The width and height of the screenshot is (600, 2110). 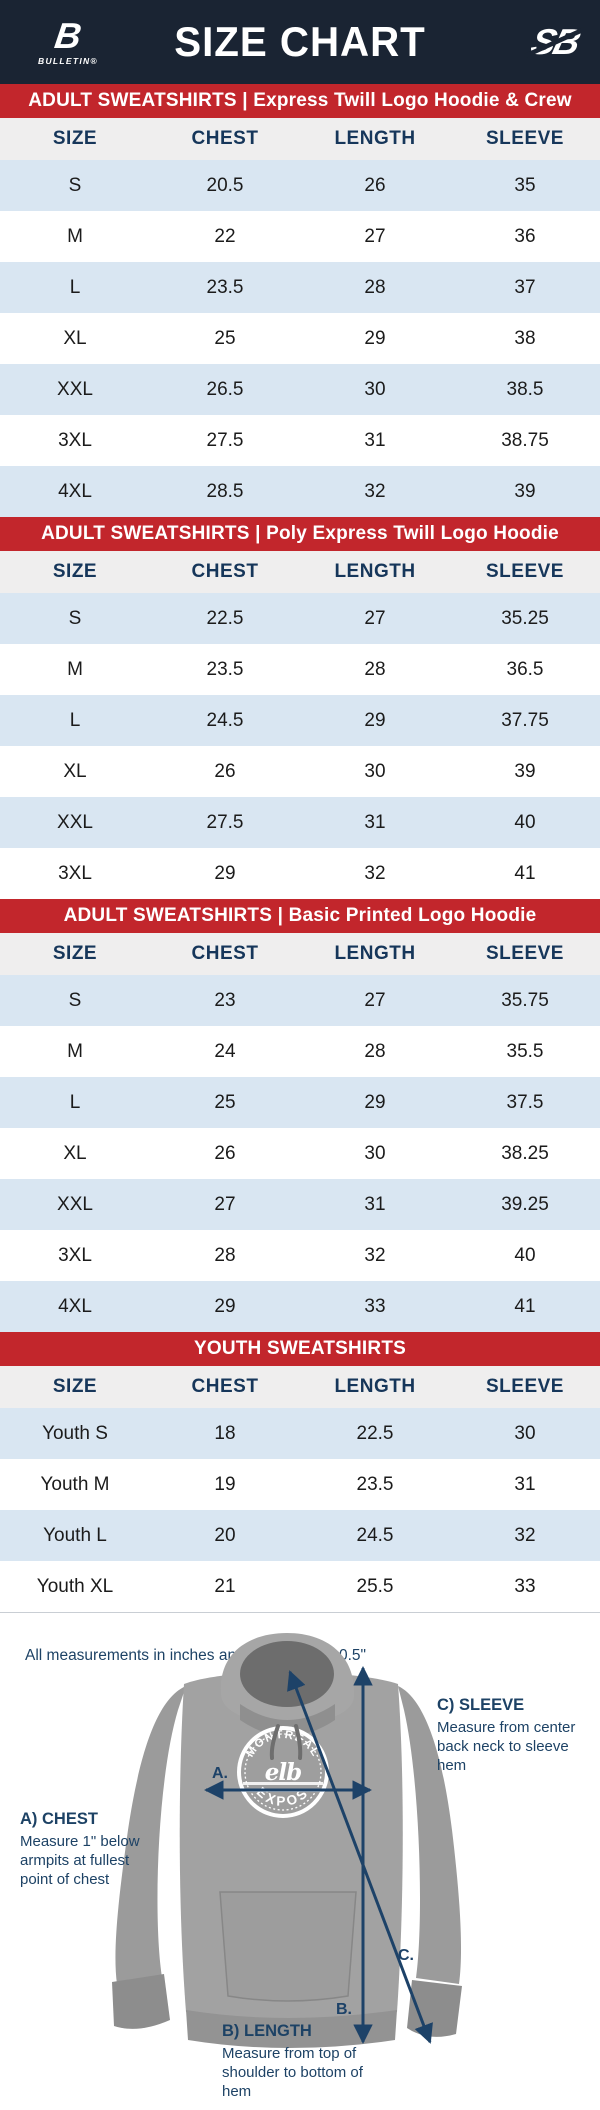 I want to click on size-cell: L, so click(x=75, y=720).